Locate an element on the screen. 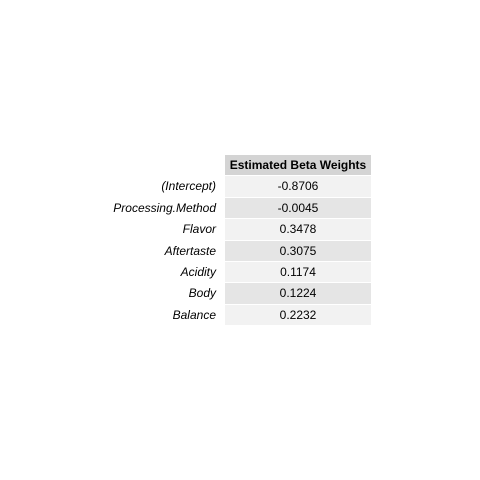 This screenshot has height=480, width=480. table-row: (Intercept) -0.8706 is located at coordinates (186, 187).